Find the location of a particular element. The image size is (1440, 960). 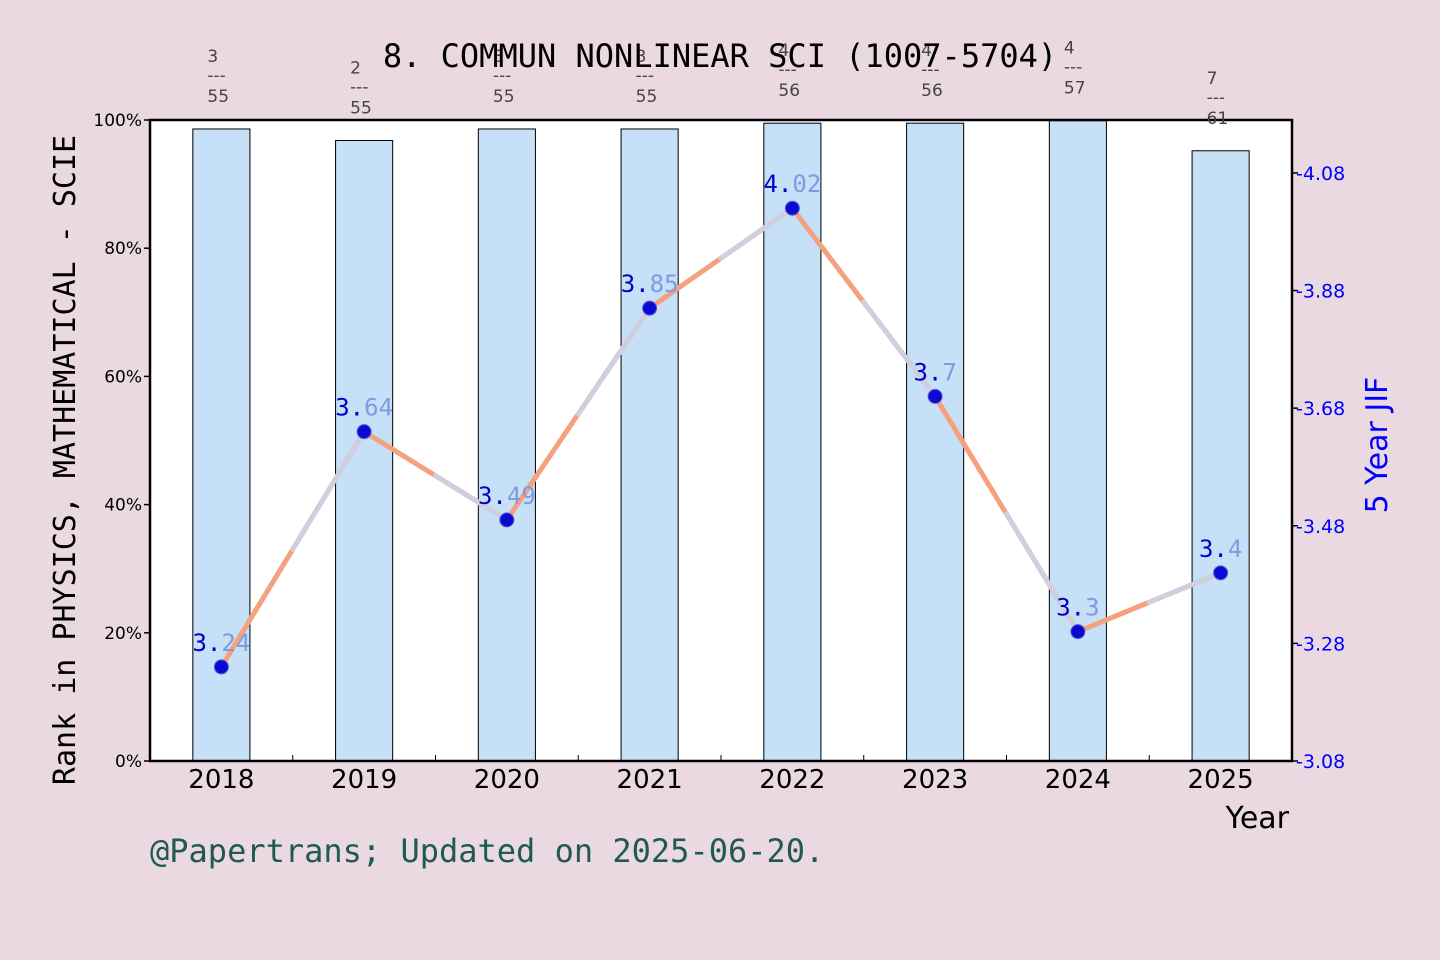

x-tick-label: 2024 is located at coordinates (1078, 780).